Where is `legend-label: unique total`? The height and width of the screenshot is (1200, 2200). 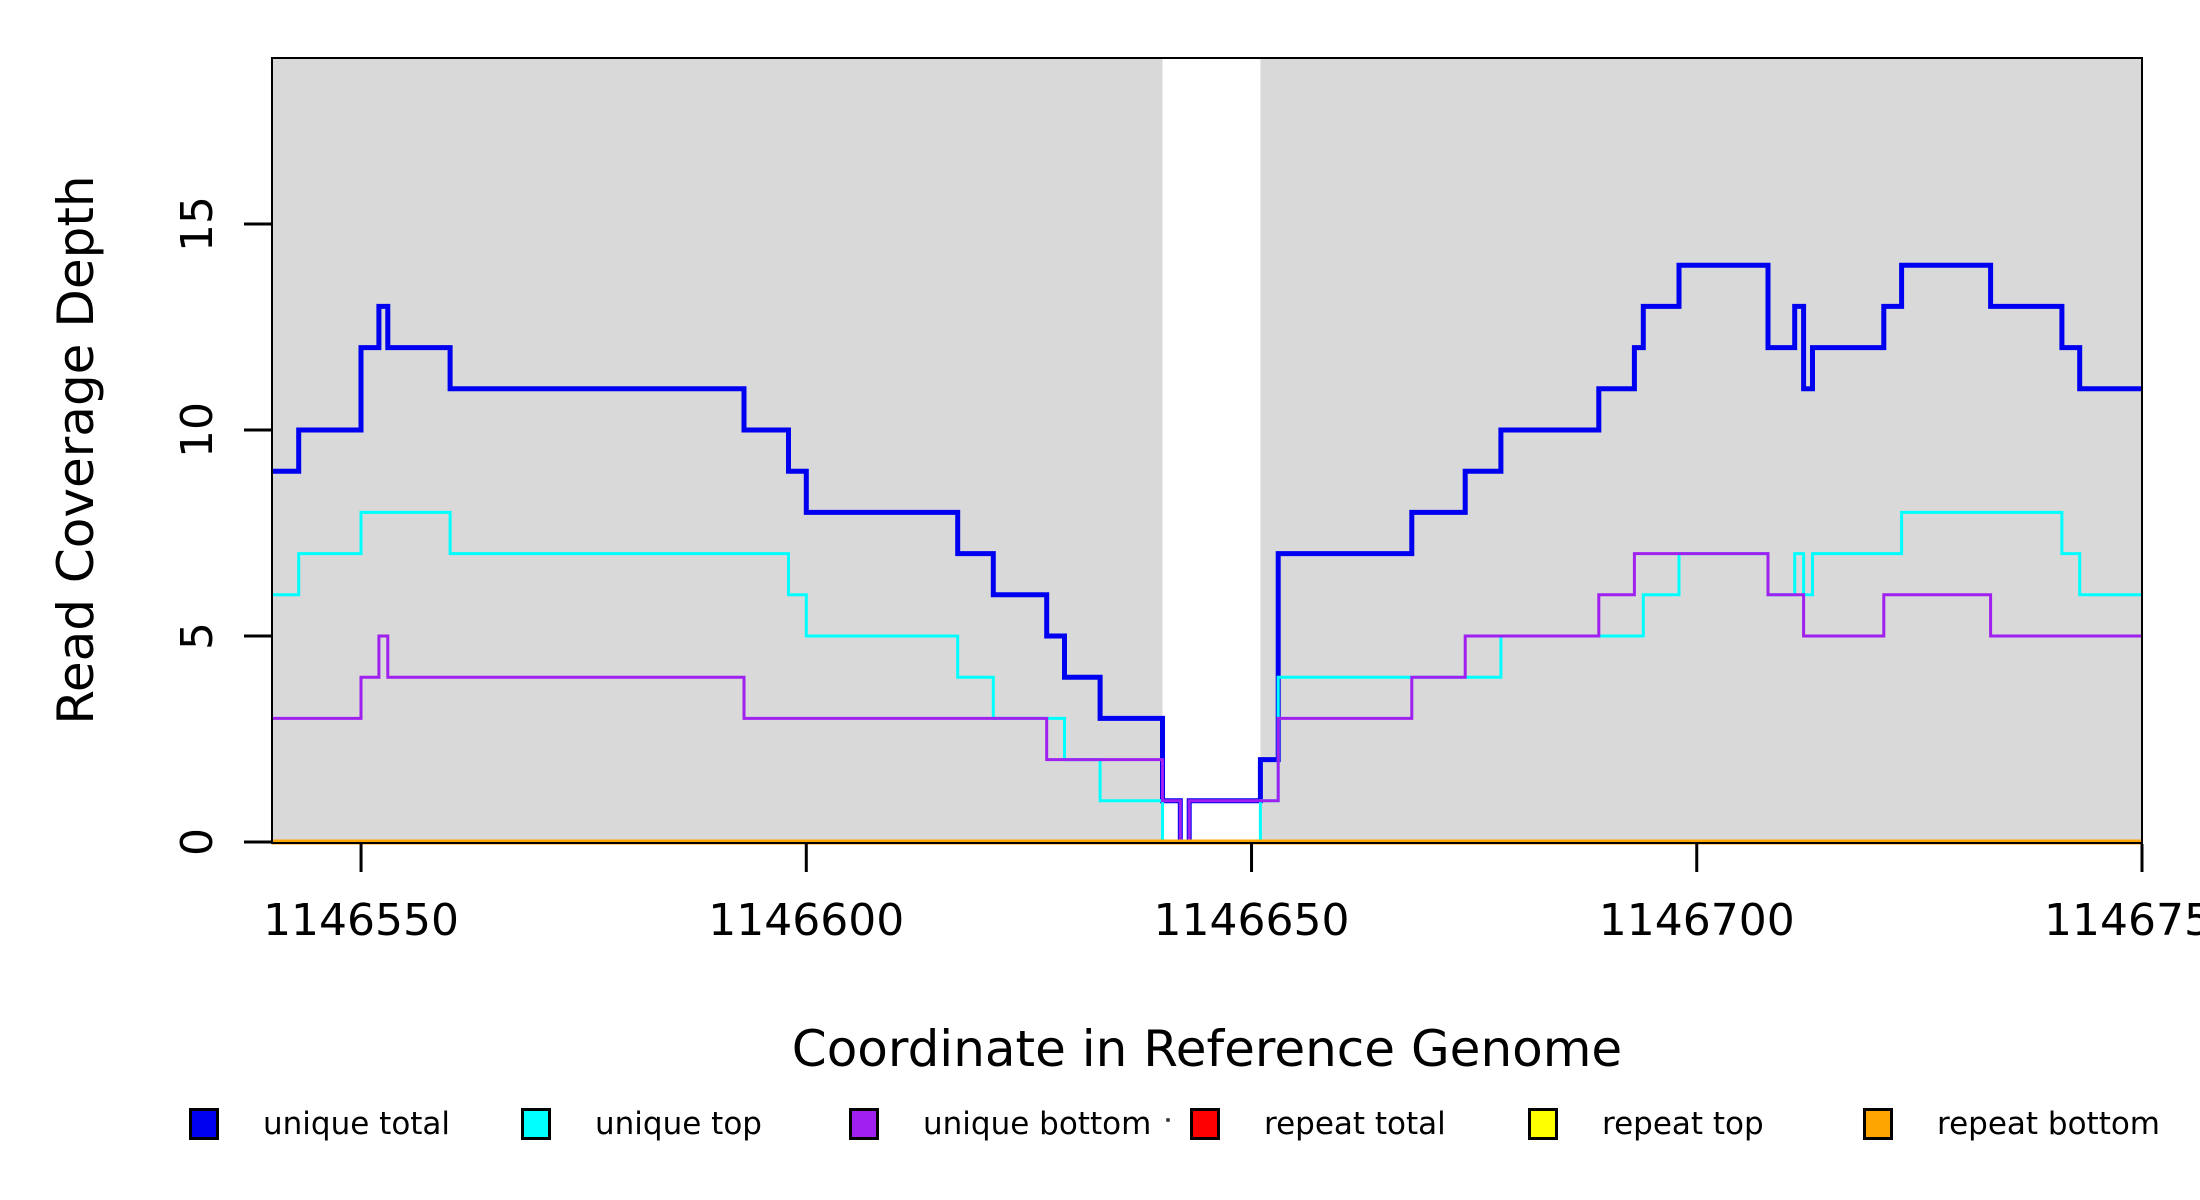 legend-label: unique total is located at coordinates (357, 1124).